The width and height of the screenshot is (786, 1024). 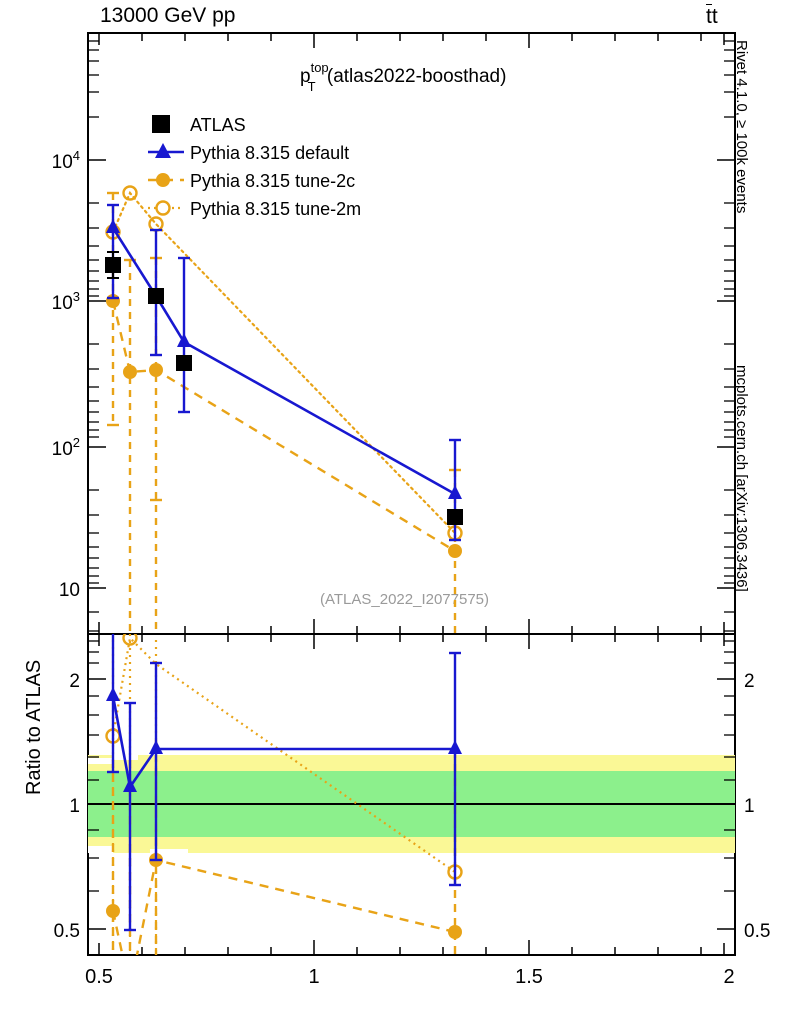 I want to click on ratio-ytick-05: 0.5, so click(x=67, y=931).